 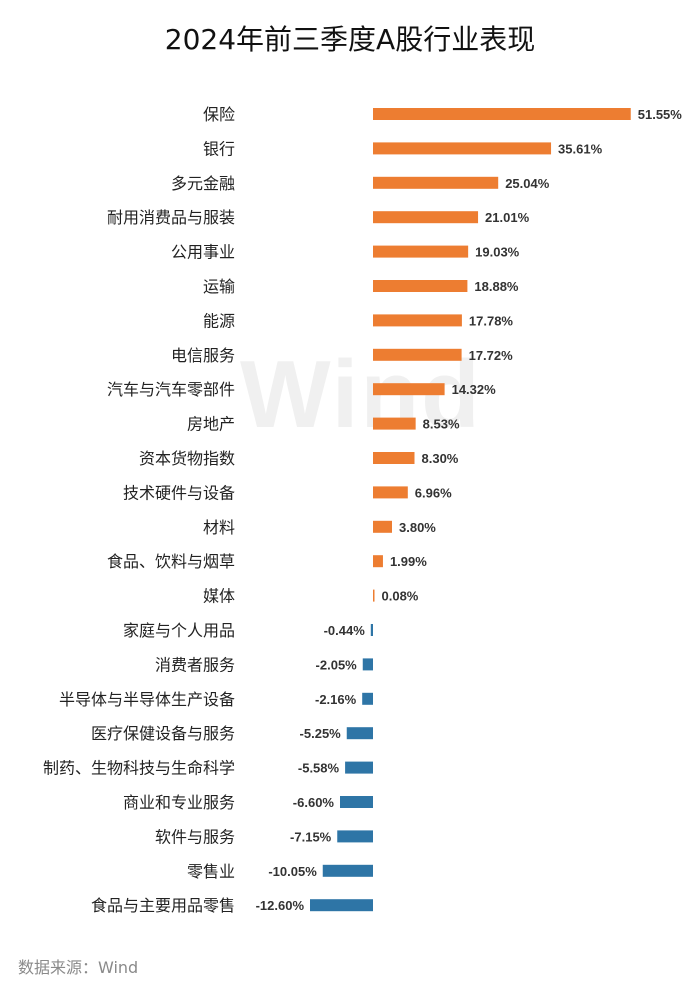 I want to click on value-label: 21.01%, so click(x=507, y=217).